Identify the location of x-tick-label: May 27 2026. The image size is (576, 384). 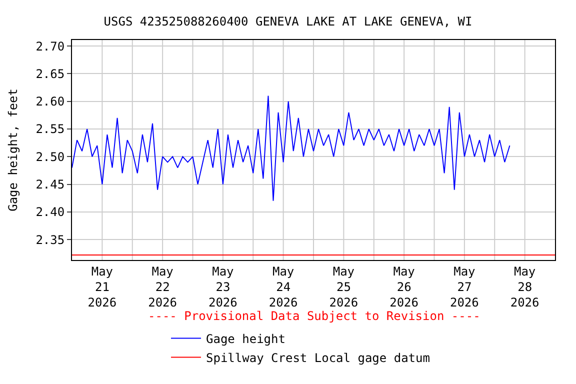
(464, 287).